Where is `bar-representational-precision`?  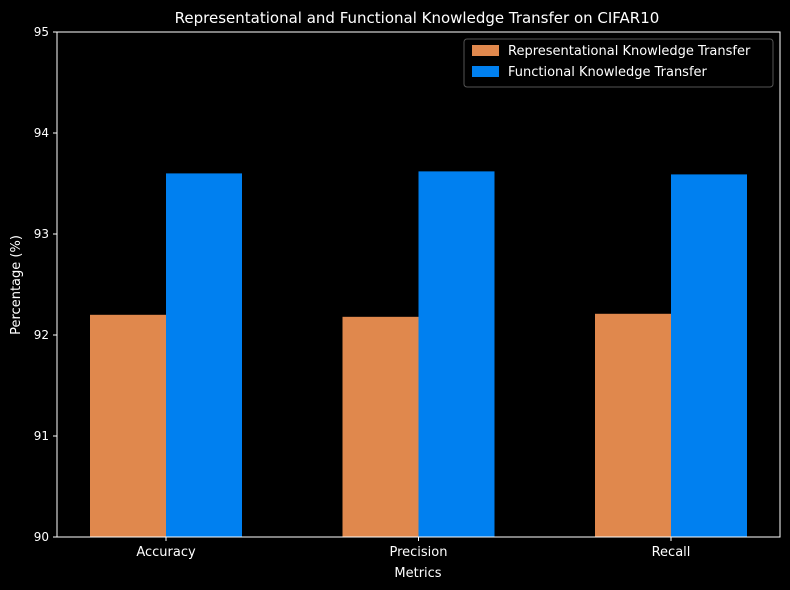 bar-representational-precision is located at coordinates (380, 426).